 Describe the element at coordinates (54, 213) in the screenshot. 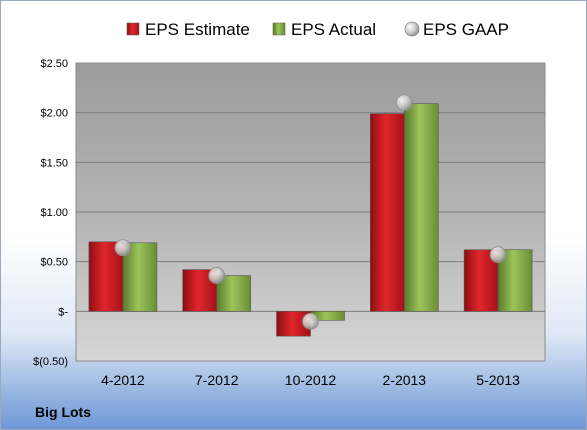

I see `y-tick-label: $1.00` at that location.